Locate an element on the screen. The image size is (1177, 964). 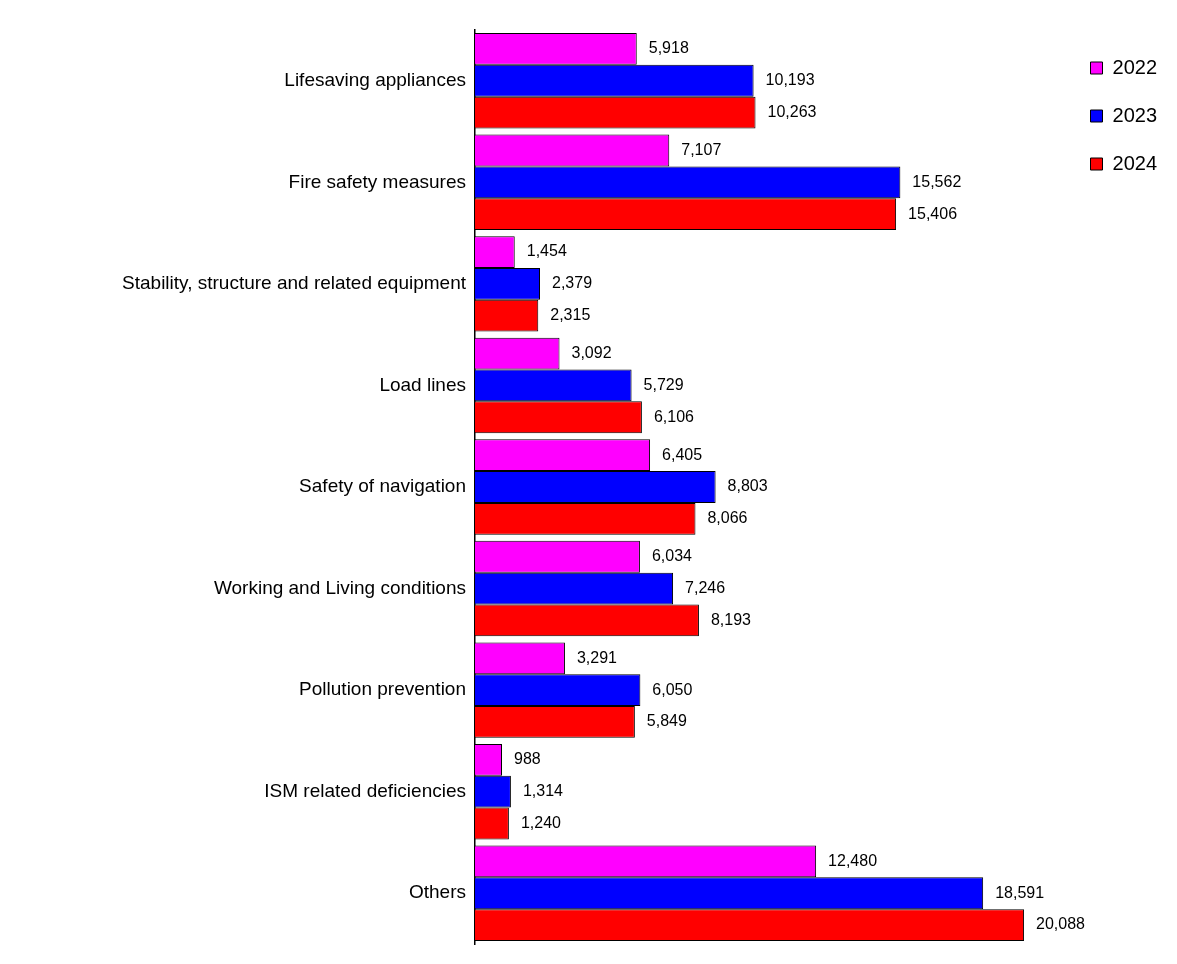
data-label: 8,803 is located at coordinates (747, 486).